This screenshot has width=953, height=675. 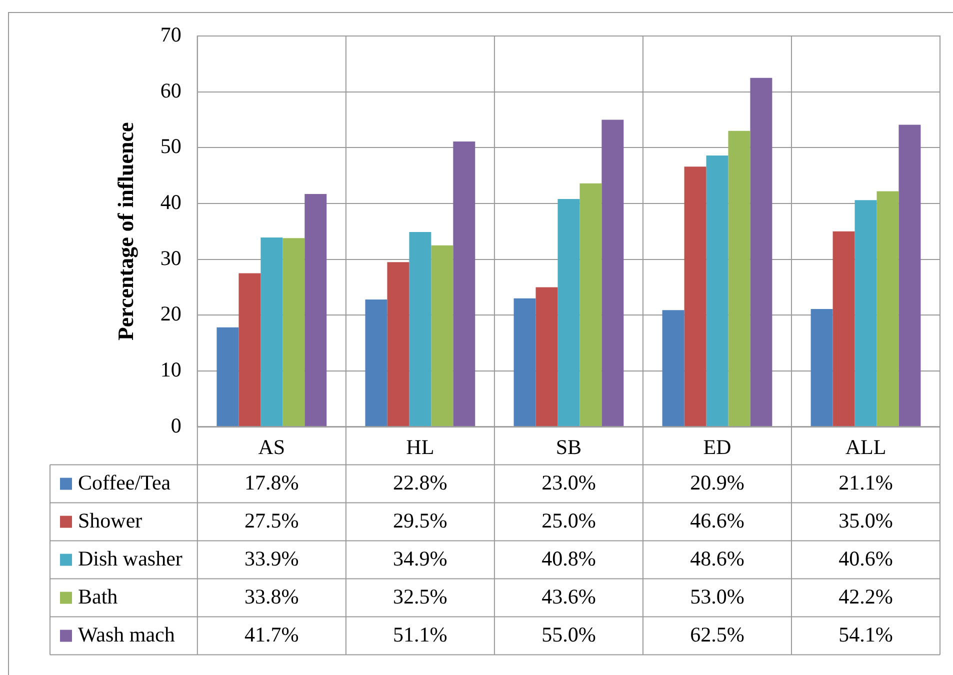 What do you see at coordinates (865, 520) in the screenshot?
I see `data-label: 35.0%` at bounding box center [865, 520].